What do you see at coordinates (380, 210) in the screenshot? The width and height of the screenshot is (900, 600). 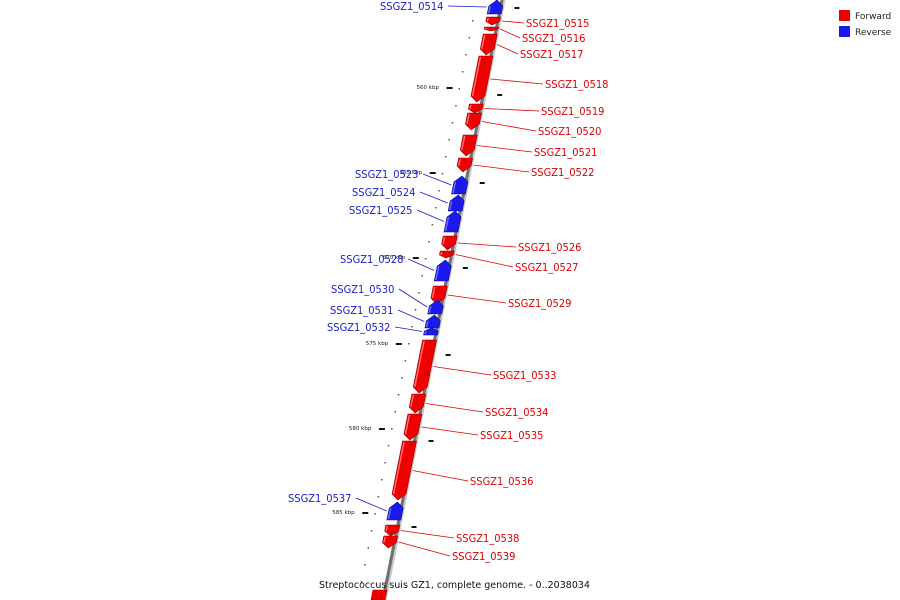 I see `gene-label: SSGZ1_0525` at bounding box center [380, 210].